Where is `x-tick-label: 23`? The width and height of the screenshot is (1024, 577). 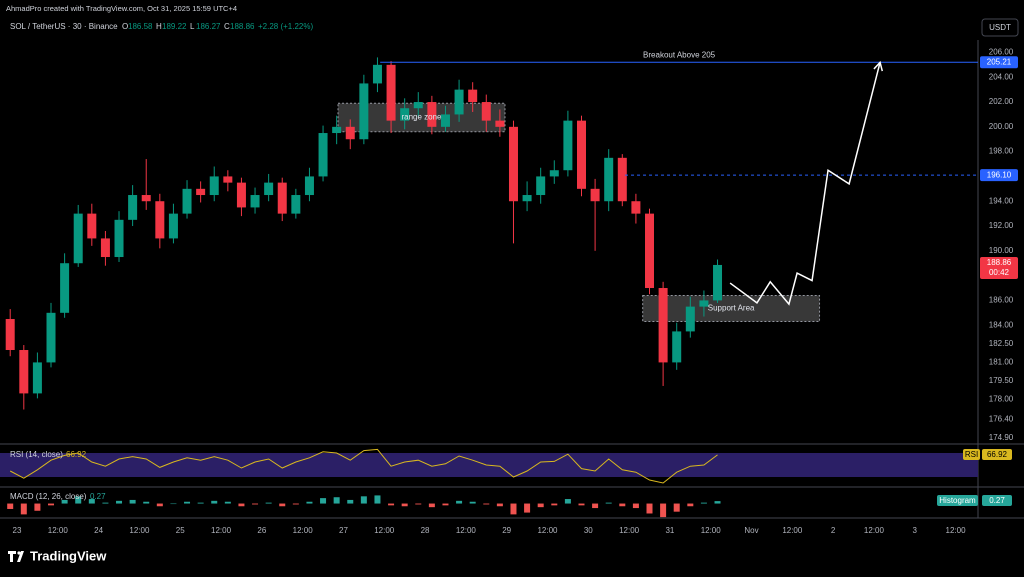 x-tick-label: 23 is located at coordinates (17, 530).